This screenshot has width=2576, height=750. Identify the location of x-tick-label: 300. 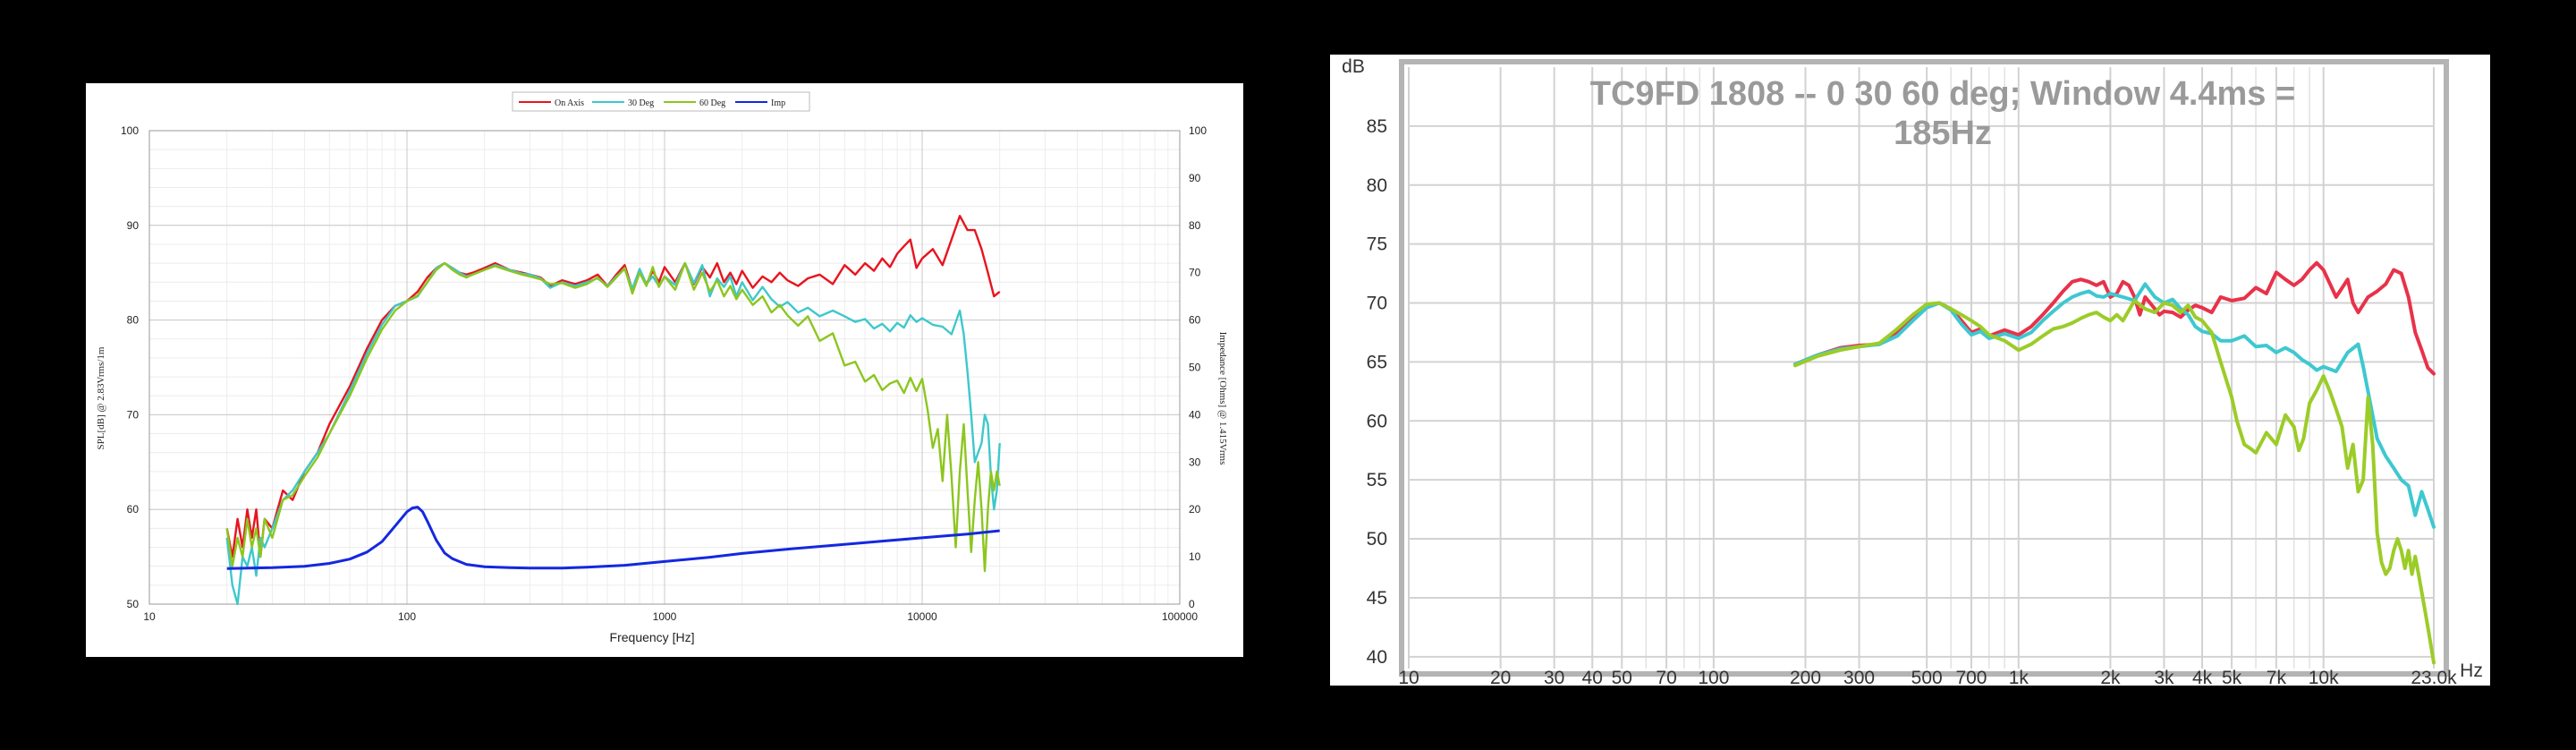
(1859, 677).